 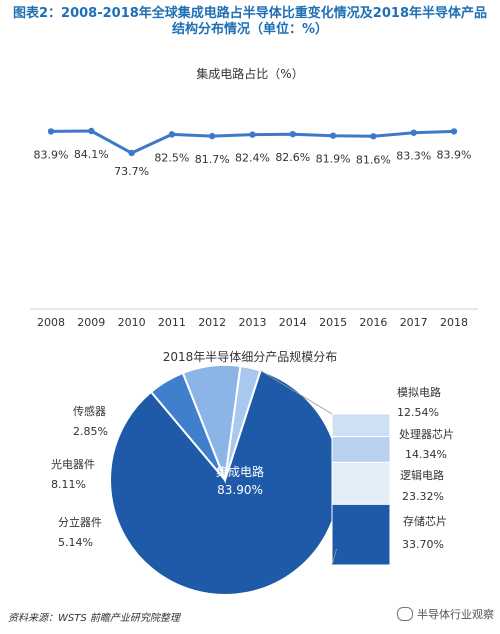 What do you see at coordinates (89, 411) in the screenshot?
I see `pie-label-name: 传感器` at bounding box center [89, 411].